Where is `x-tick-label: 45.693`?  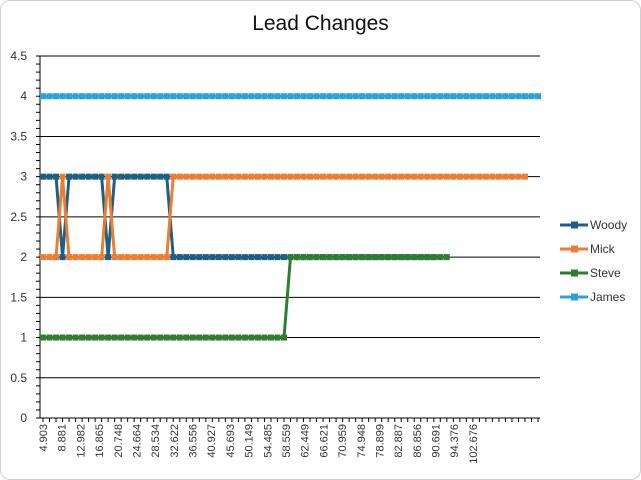 x-tick-label: 45.693 is located at coordinates (231, 441).